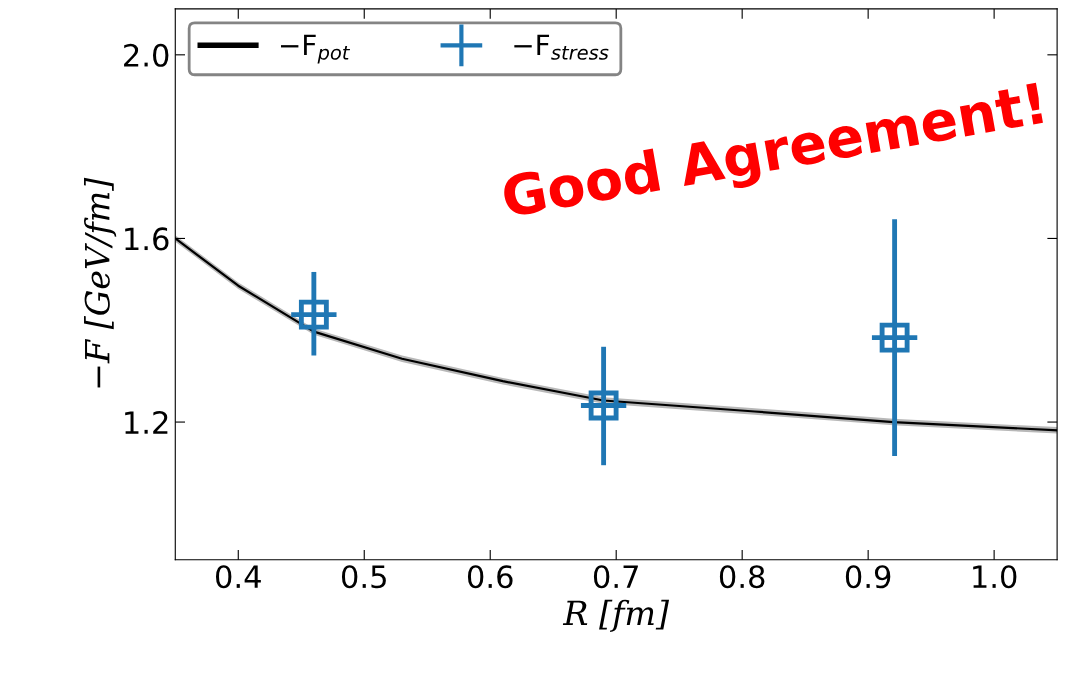 This screenshot has width=1082, height=686. What do you see at coordinates (363, 577) in the screenshot?
I see `x-tick-label: 0.5` at bounding box center [363, 577].